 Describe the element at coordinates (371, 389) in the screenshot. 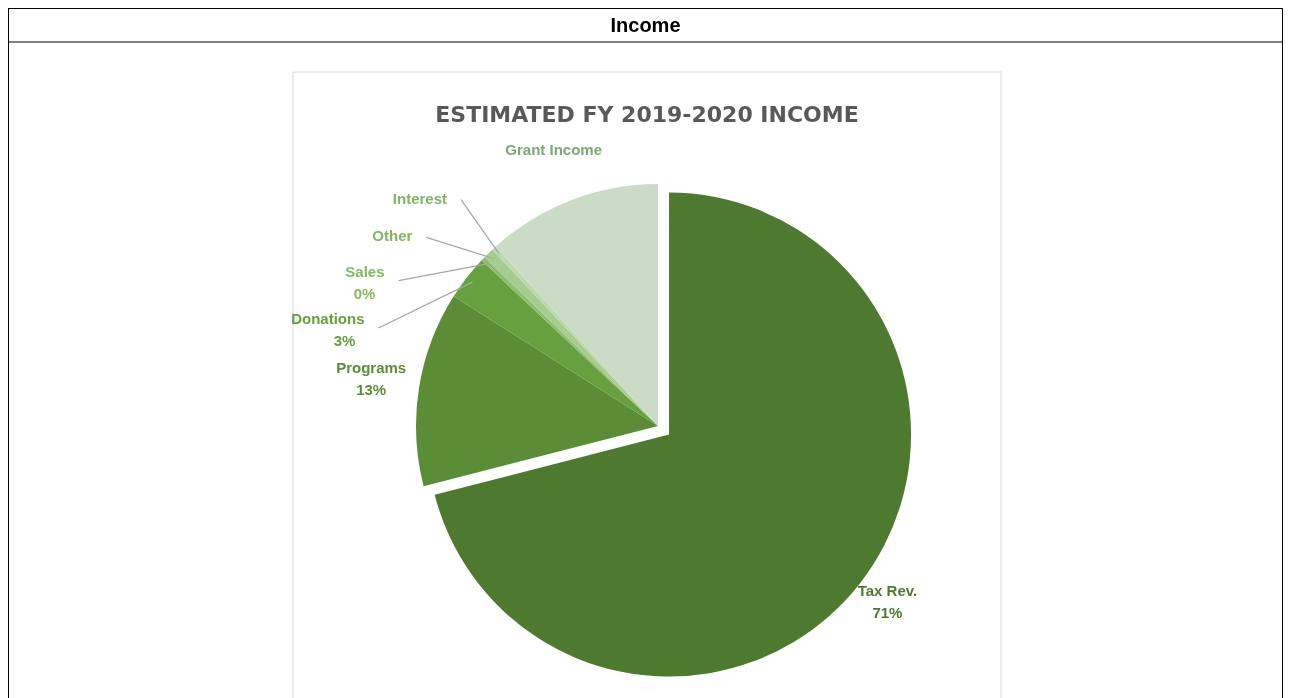

I see `data-label: 13%` at that location.